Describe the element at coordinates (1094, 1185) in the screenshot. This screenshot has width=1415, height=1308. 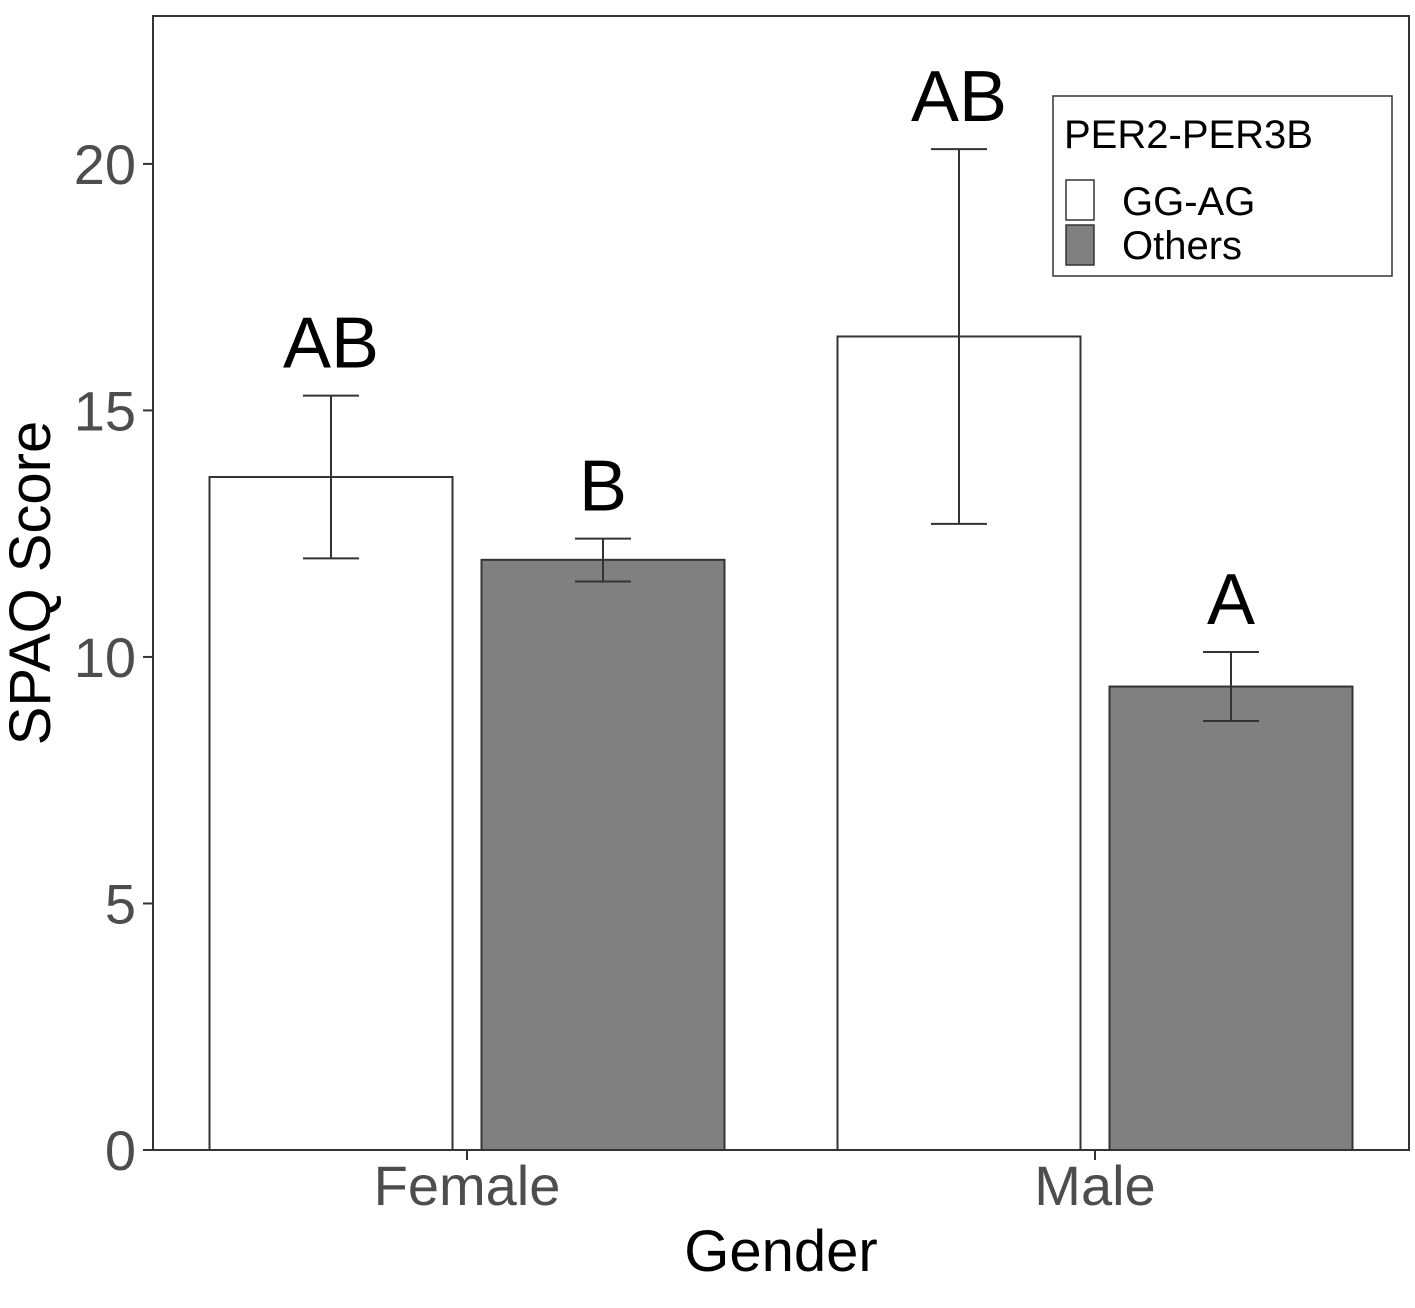
I see `x-tick-label-male: Male` at that location.